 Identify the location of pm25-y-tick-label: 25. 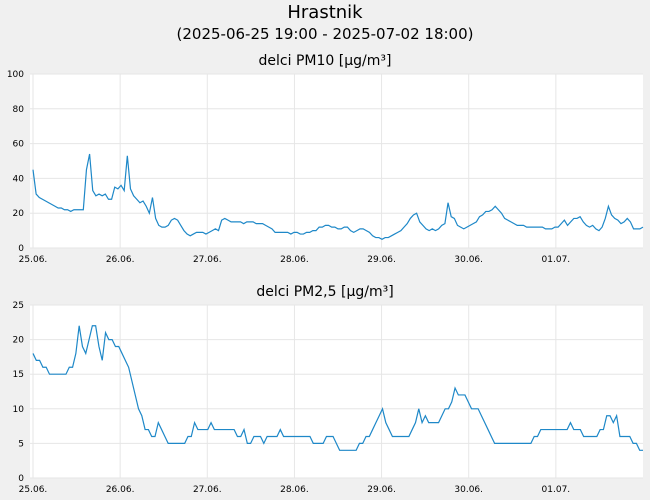
(18, 306).